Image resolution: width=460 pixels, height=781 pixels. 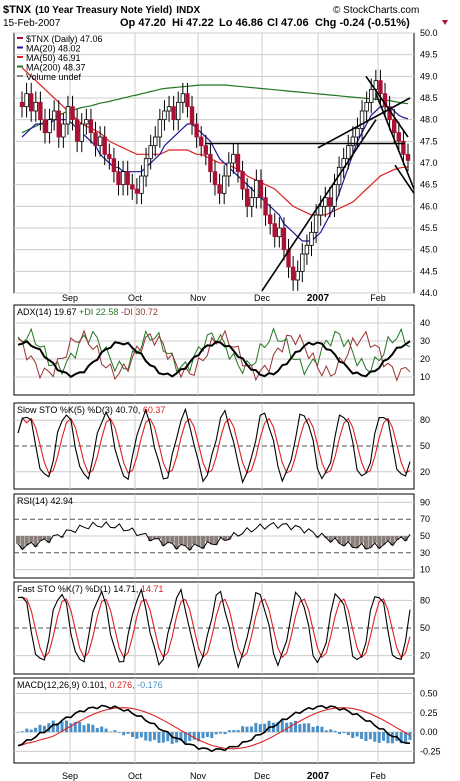 What do you see at coordinates (64, 39) in the screenshot?
I see `legend-daily: $TNX (Daily) 47.06` at bounding box center [64, 39].